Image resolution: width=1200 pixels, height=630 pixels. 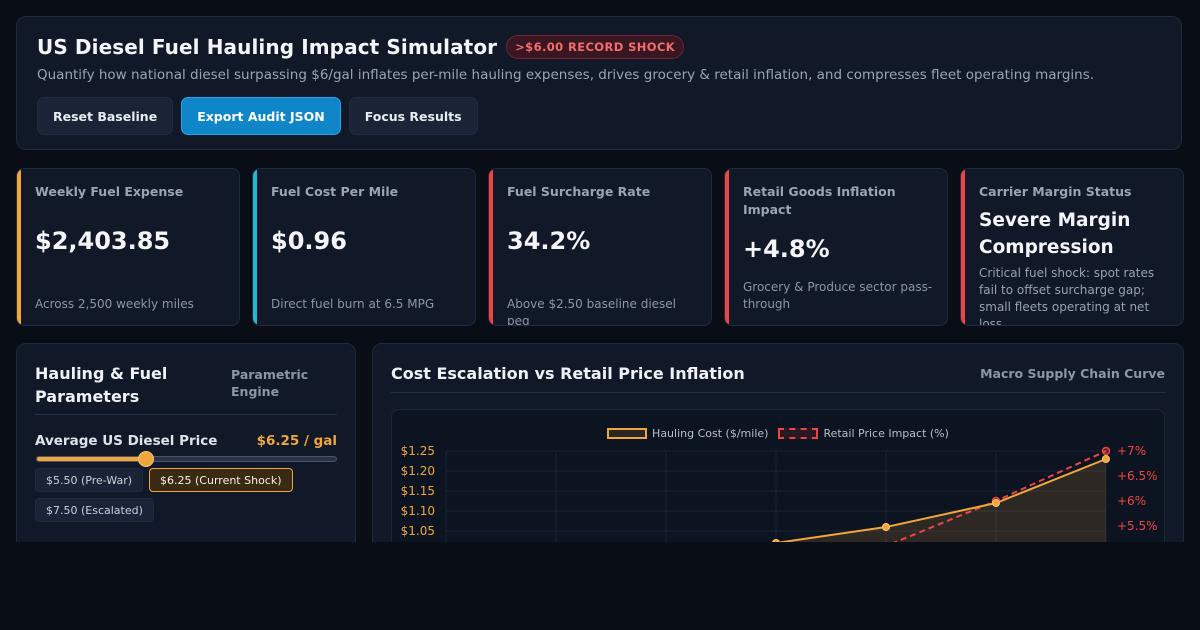 What do you see at coordinates (109, 191) in the screenshot?
I see `kpi-label: Weekly Fuel Expense` at bounding box center [109, 191].